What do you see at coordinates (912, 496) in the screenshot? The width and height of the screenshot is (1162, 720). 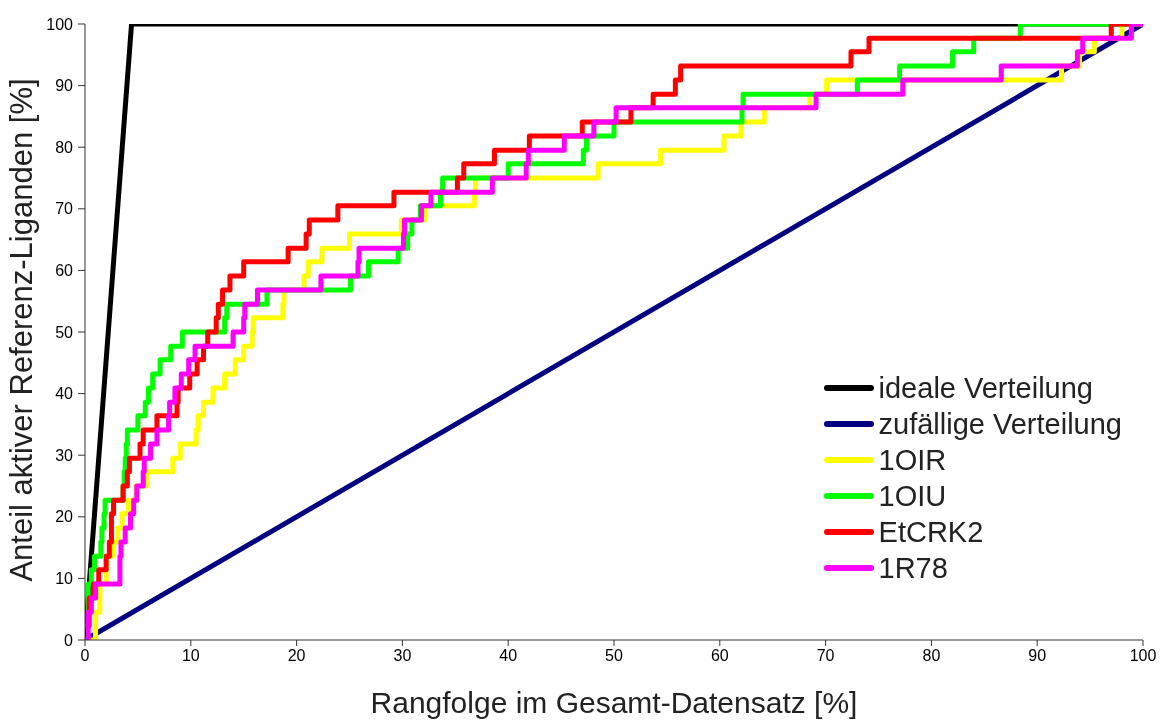 I see `legend-label: 1OIU` at bounding box center [912, 496].